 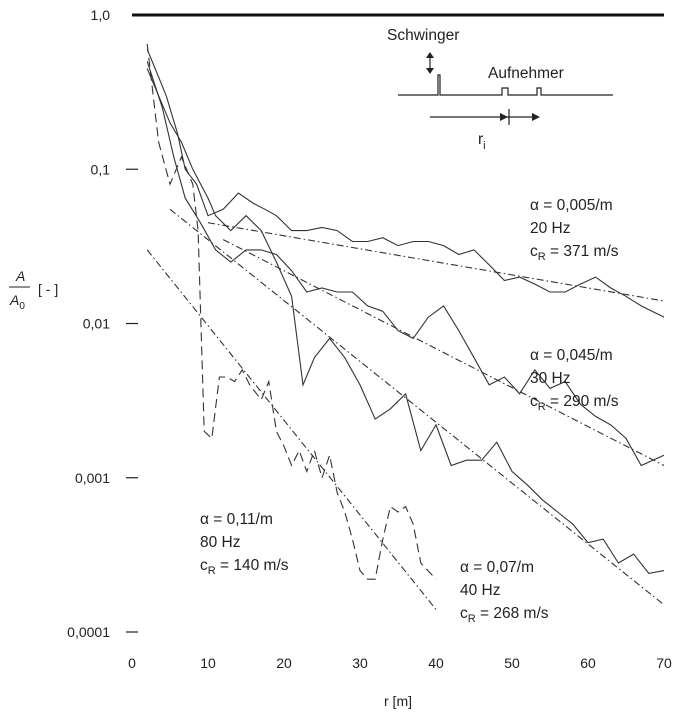 What do you see at coordinates (512, 613) in the screenshot?
I see `annotation-value: = 268 m/s` at bounding box center [512, 613].